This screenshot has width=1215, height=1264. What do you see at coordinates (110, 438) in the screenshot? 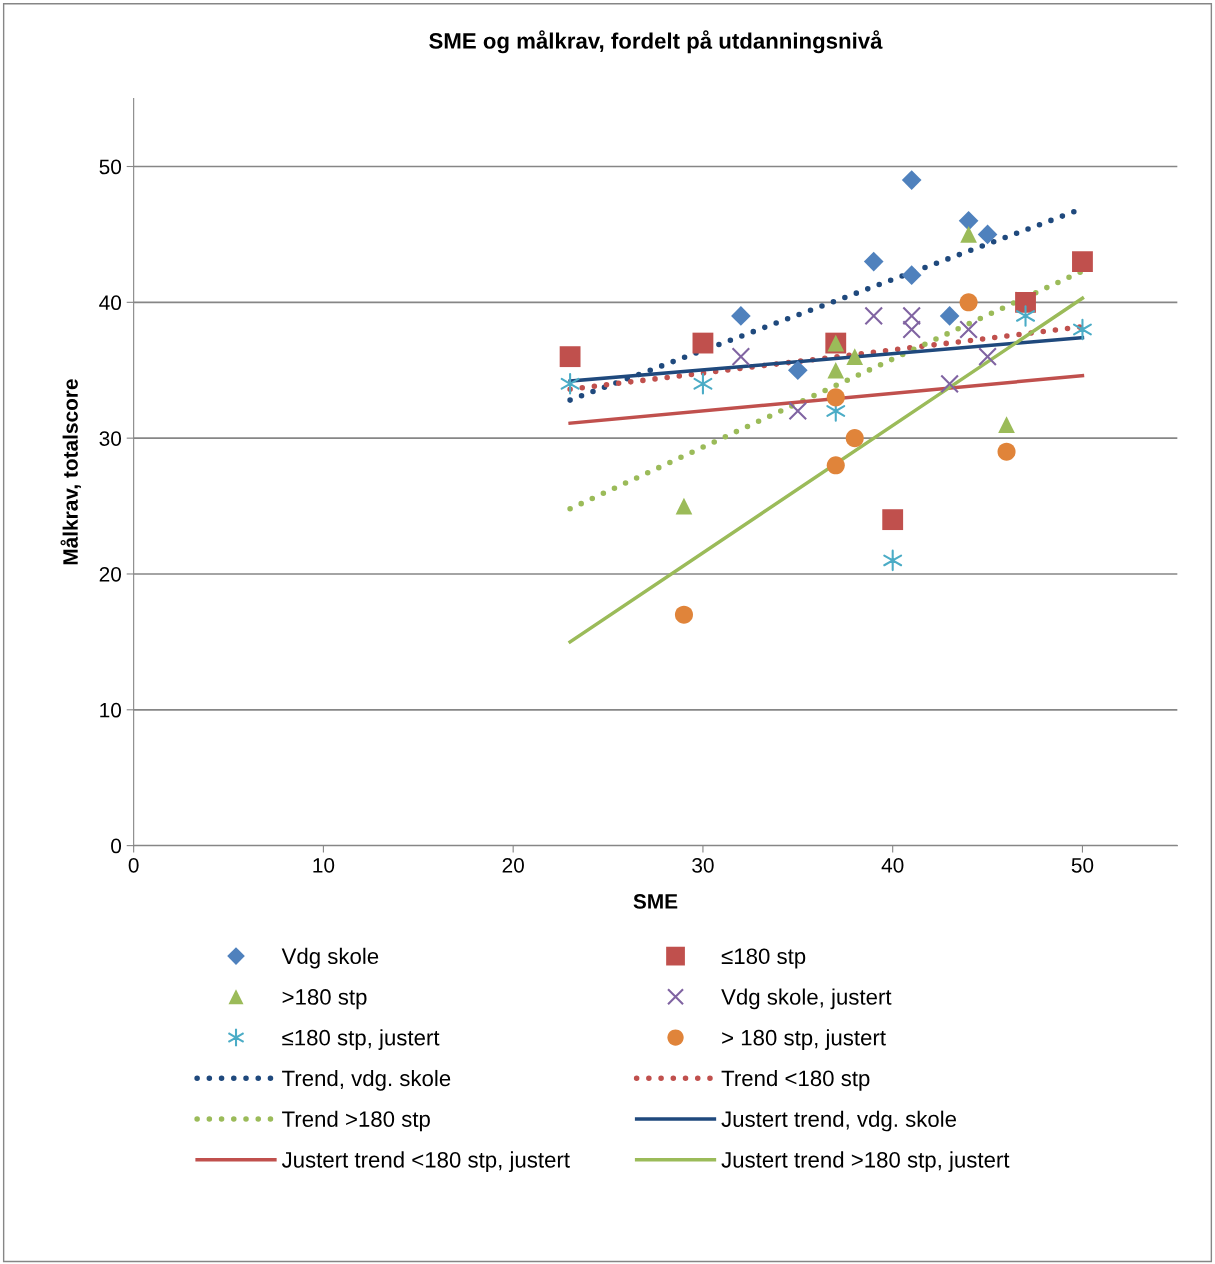
I see `y-tick-label: 30` at bounding box center [110, 438].